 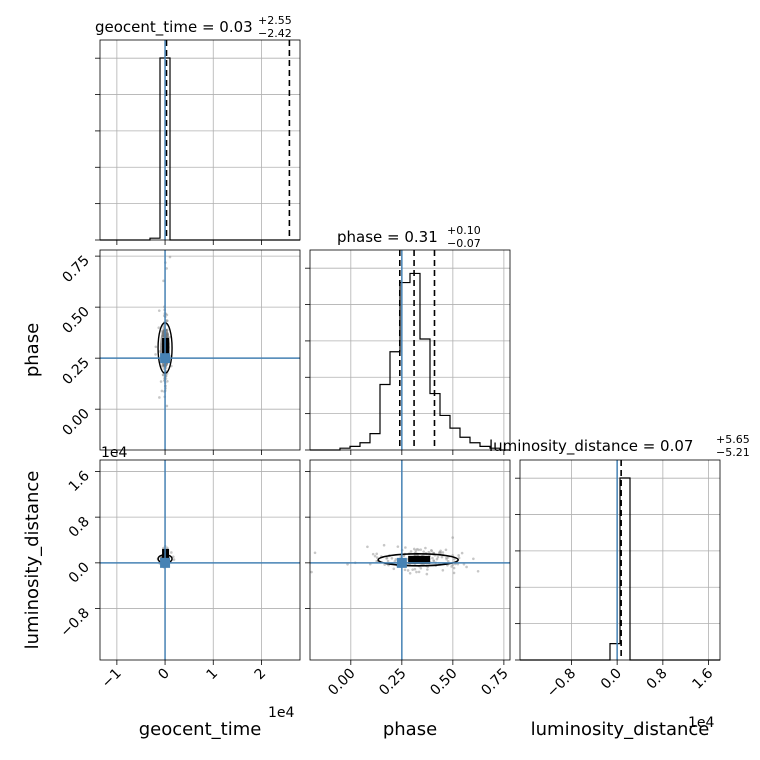 I want to click on panel-luminosity_distance-luminosity_distance, so click(x=620, y=560).